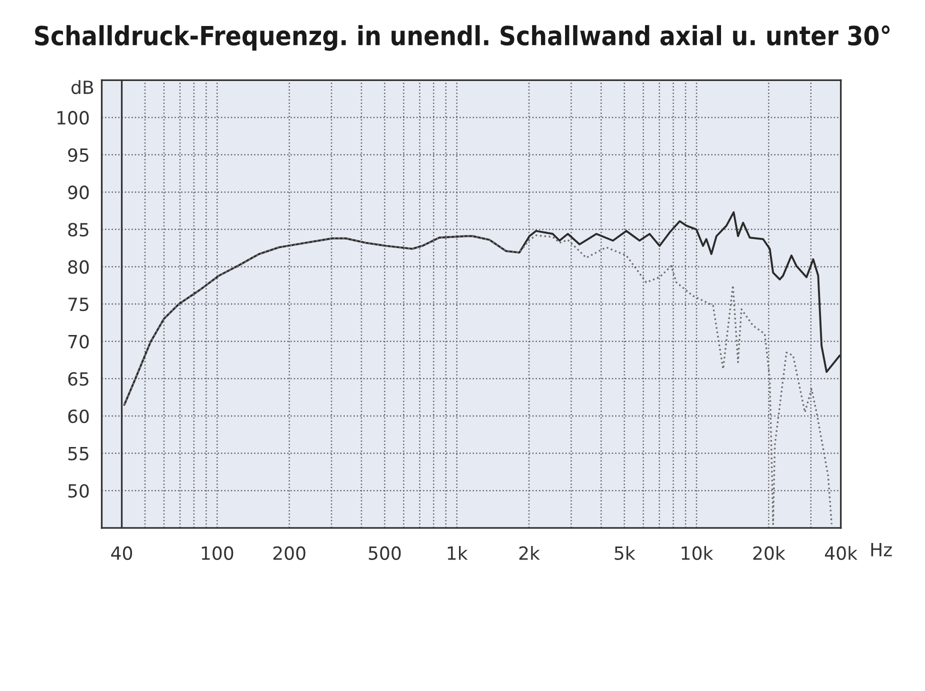 The image size is (925, 691). Describe the element at coordinates (83, 87) in the screenshot. I see `y-axis-title: dB` at that location.